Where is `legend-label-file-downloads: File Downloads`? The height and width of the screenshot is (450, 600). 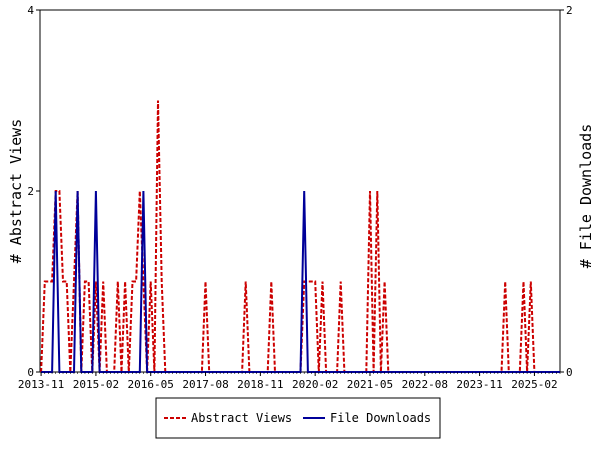 legend-label-file-downloads: File Downloads is located at coordinates (380, 418).